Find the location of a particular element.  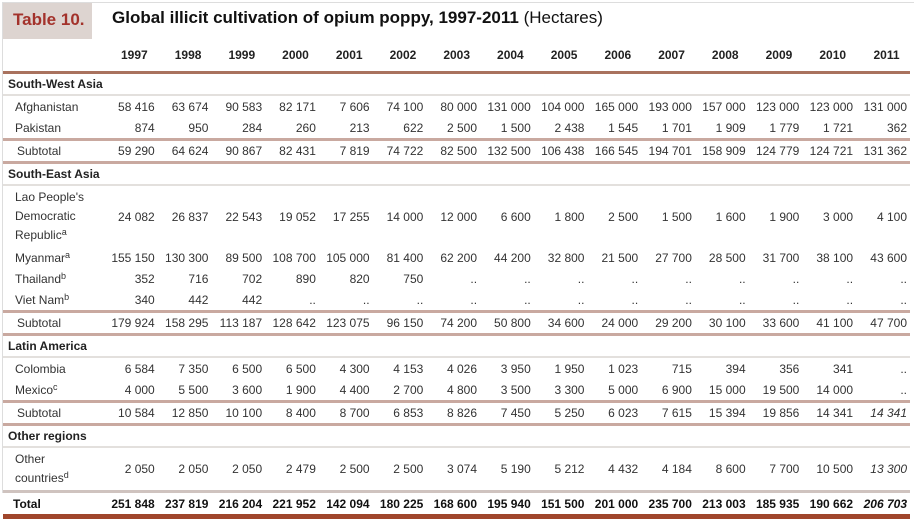

value-cell: 4 400 is located at coordinates (354, 389).